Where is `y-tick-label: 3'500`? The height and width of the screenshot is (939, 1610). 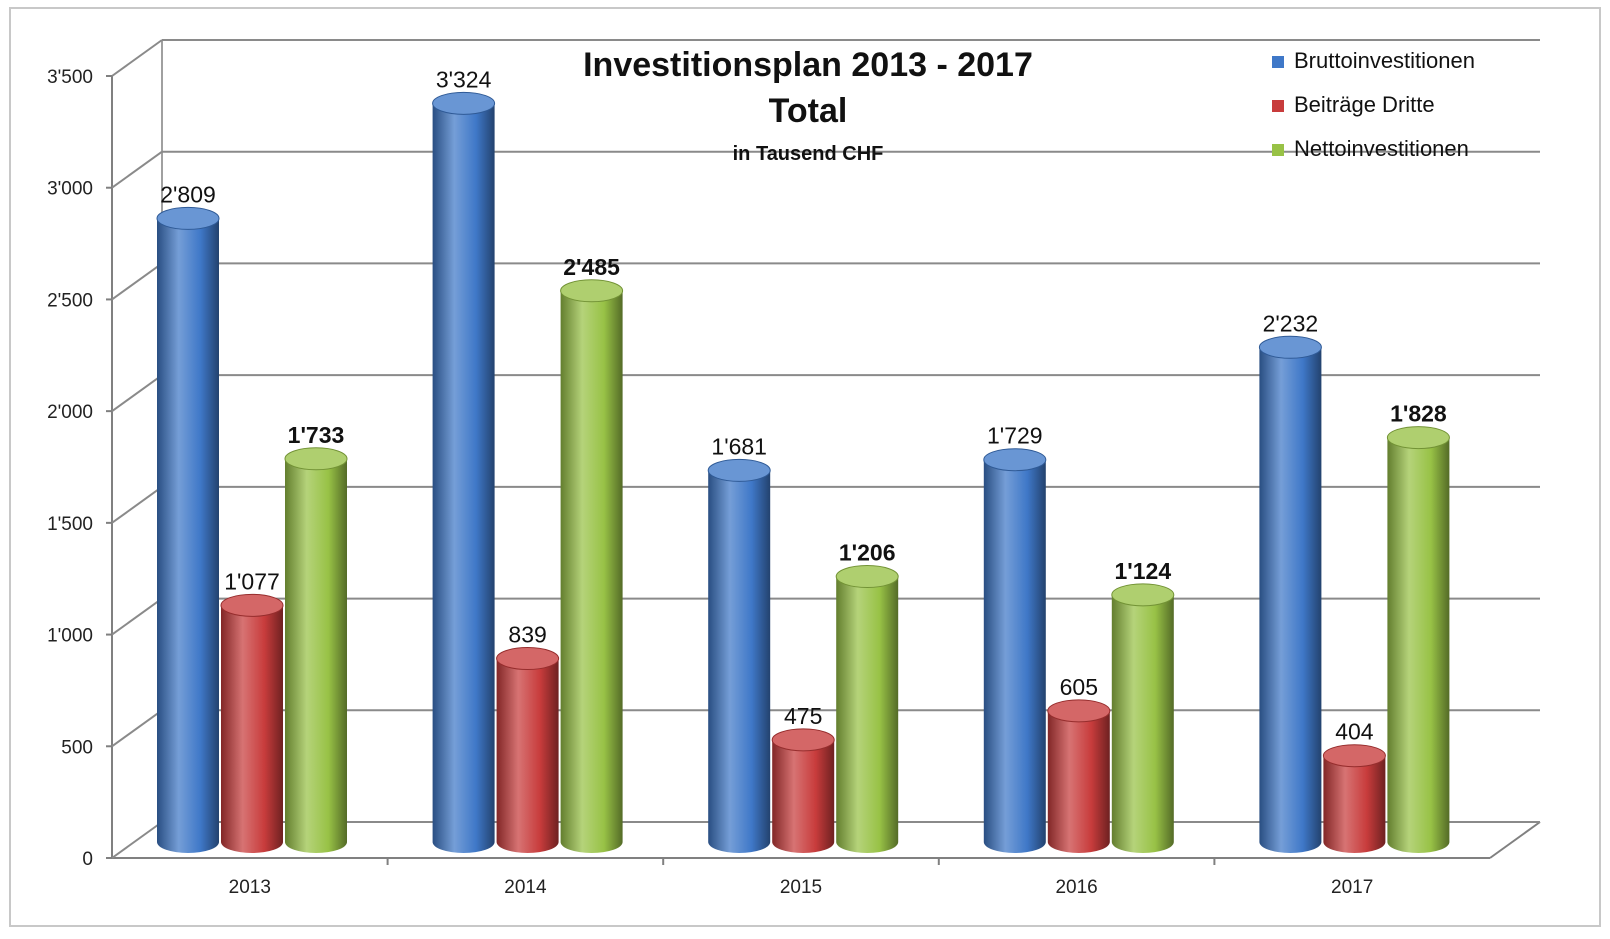 y-tick-label: 3'500 is located at coordinates (70, 77).